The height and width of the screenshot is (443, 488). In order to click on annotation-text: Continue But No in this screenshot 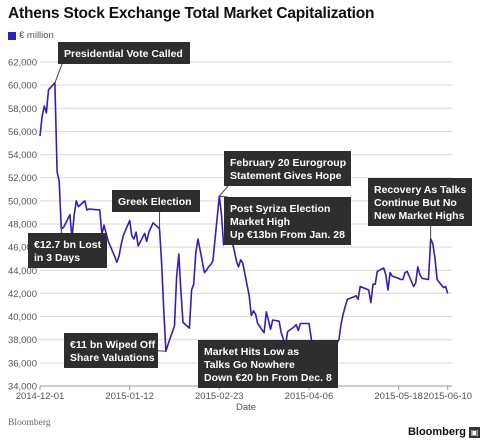, I will do `click(415, 203)`.